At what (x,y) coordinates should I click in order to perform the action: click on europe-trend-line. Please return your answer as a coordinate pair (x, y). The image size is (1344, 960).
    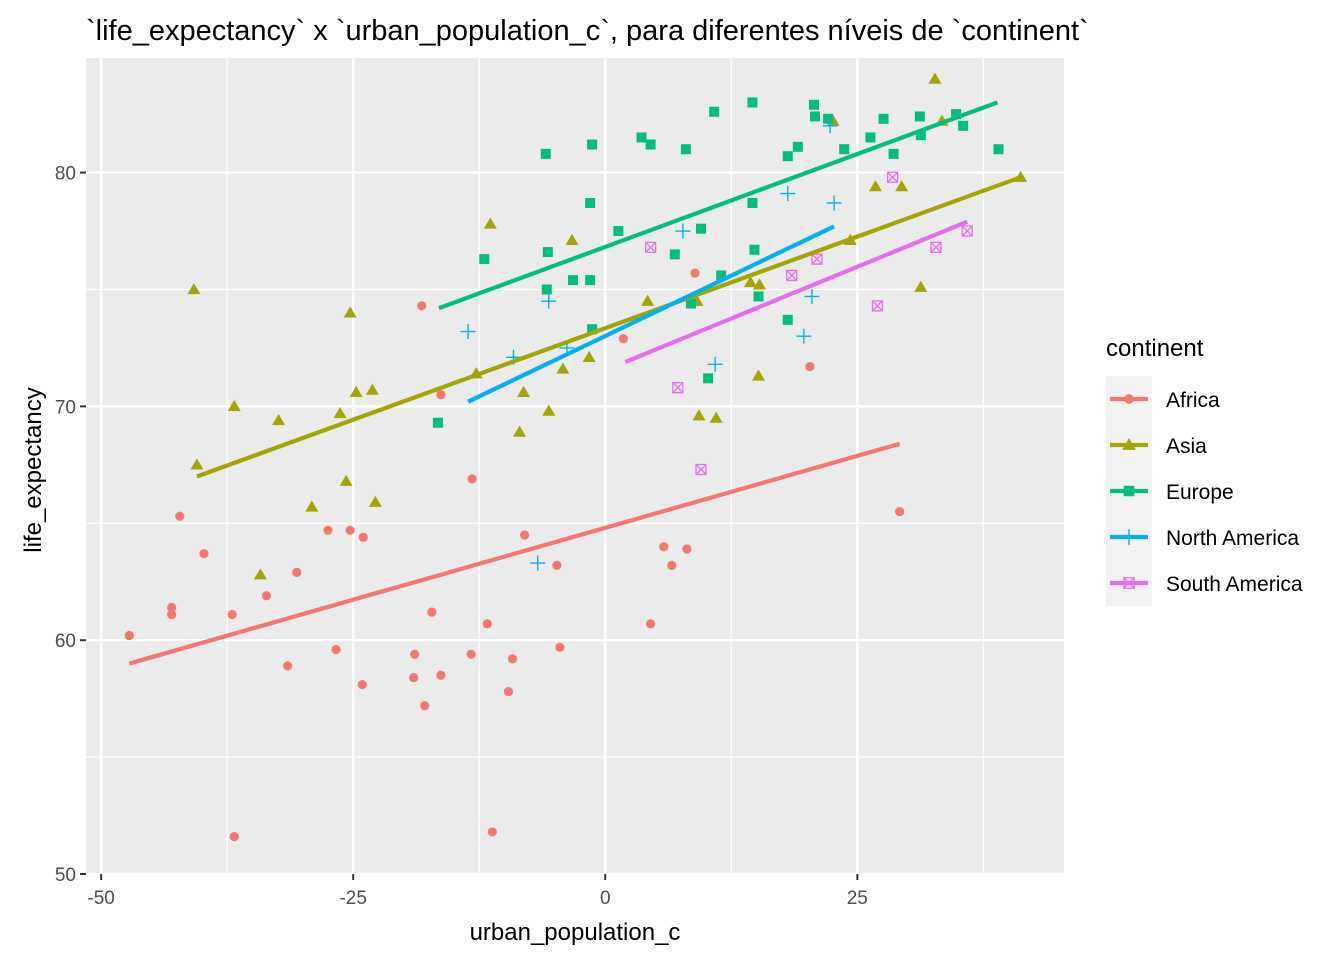
    Looking at the image, I should click on (718, 205).